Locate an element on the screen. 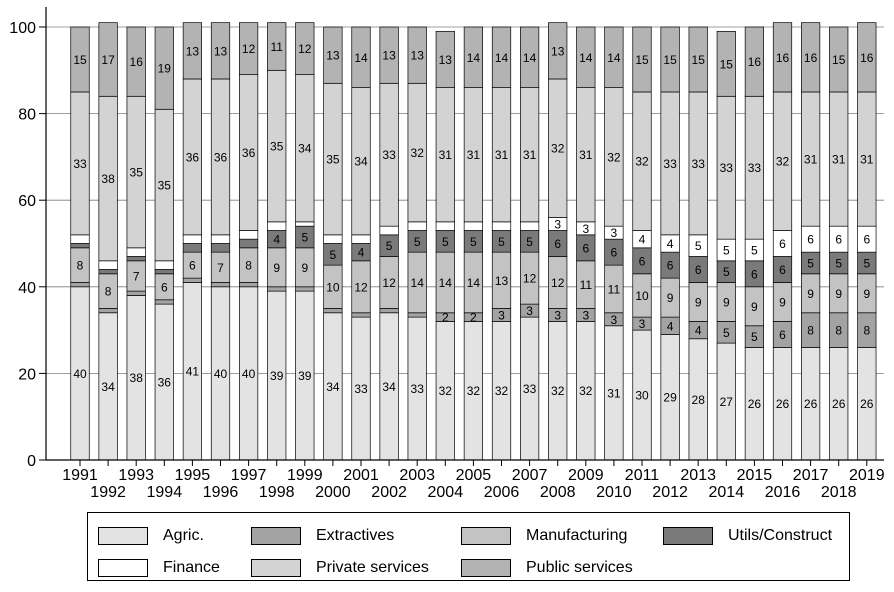 The image size is (894, 592). x-tick-label: 1999 is located at coordinates (305, 475).